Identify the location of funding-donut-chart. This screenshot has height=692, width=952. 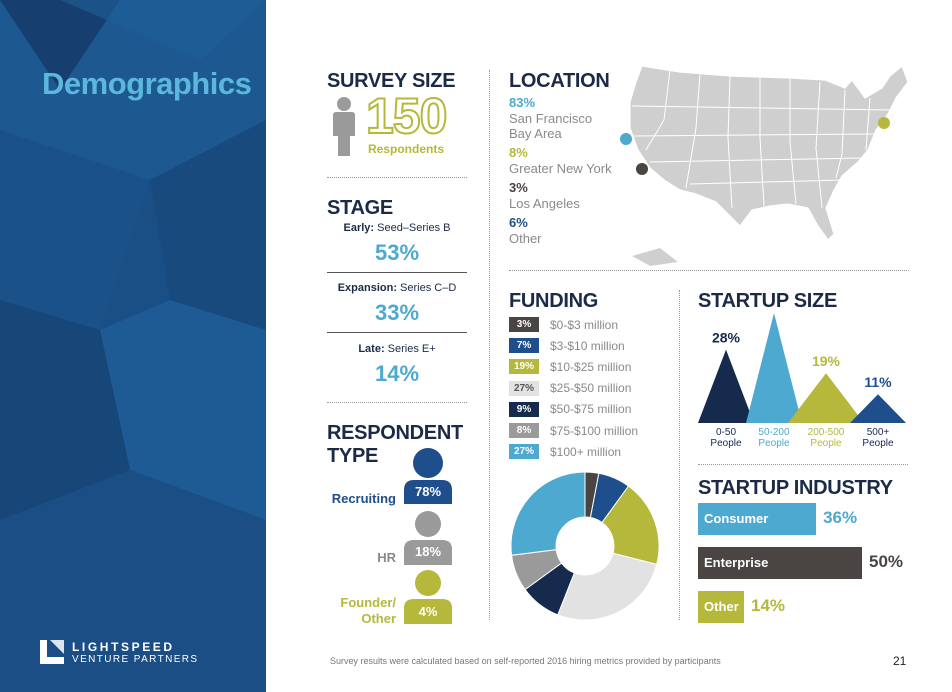
(585, 548).